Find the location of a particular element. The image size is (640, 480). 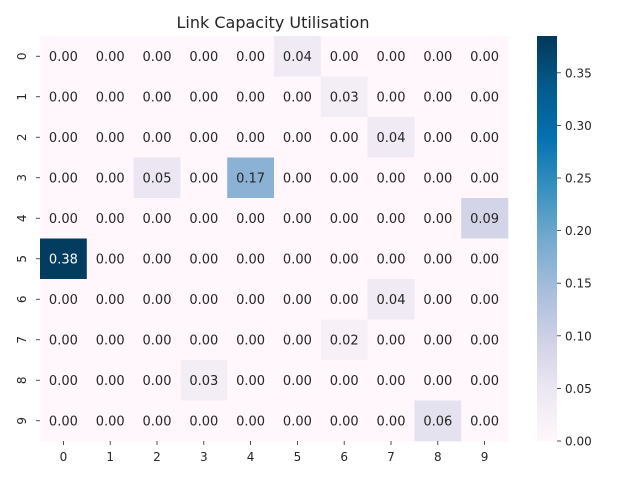

cell-value-label: 0.09 is located at coordinates (484, 219).